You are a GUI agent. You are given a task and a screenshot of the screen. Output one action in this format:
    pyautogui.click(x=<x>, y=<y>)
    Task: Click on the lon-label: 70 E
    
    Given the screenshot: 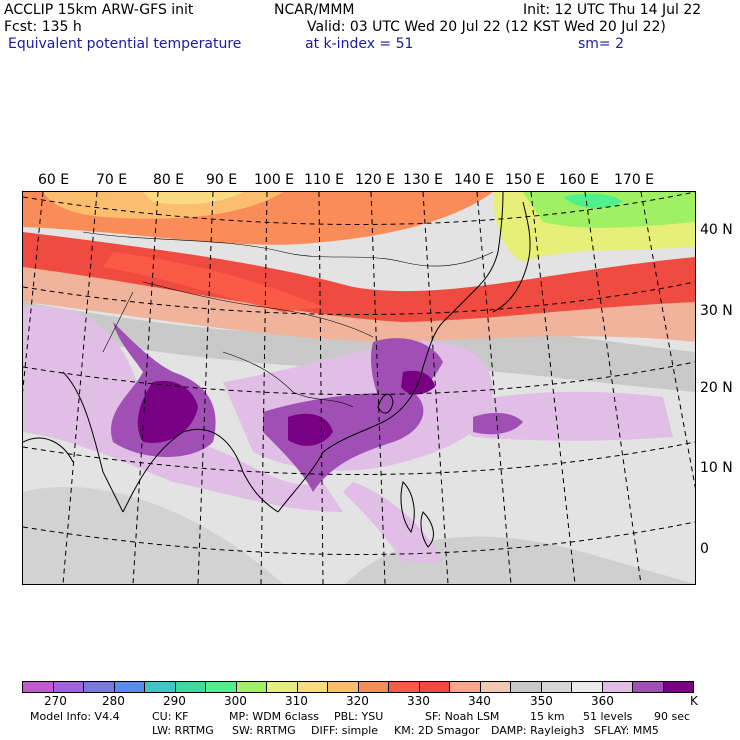 What is the action you would take?
    pyautogui.click(x=112, y=180)
    